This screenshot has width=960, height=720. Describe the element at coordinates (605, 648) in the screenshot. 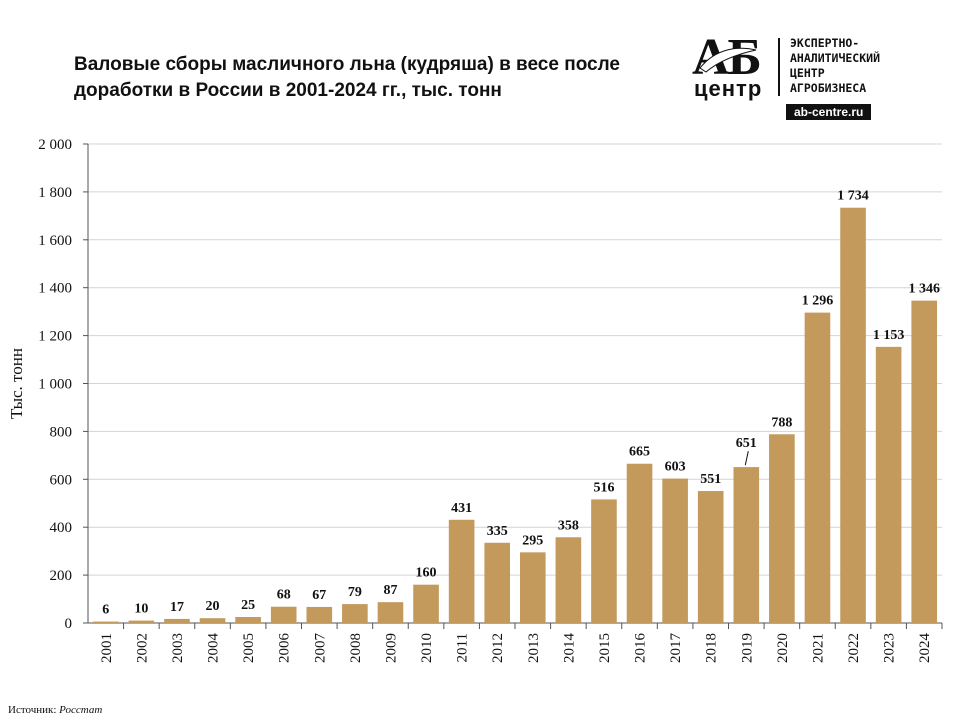

I see `x-tick-label: 2015` at that location.